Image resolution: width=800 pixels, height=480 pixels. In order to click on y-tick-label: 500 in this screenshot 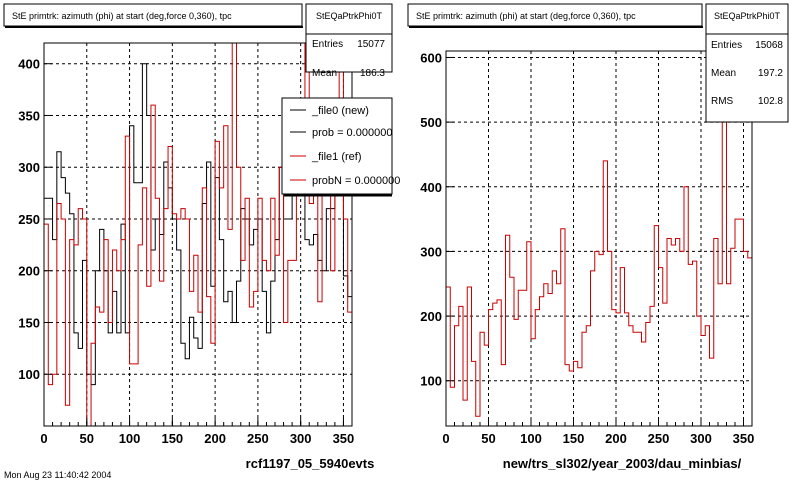, I will do `click(431, 122)`.